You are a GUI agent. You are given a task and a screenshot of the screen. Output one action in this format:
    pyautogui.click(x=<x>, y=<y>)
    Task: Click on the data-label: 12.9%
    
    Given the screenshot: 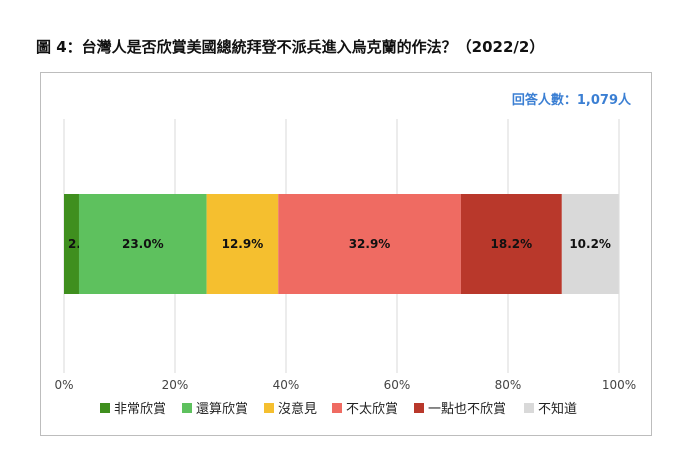 What is the action you would take?
    pyautogui.click(x=243, y=244)
    